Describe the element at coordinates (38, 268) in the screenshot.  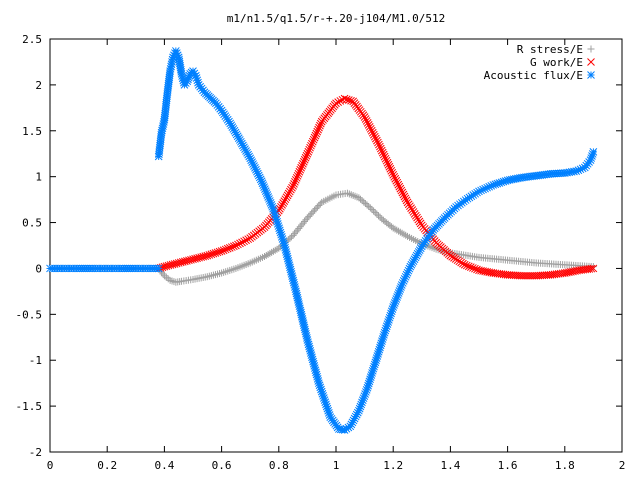
I see `y-tick-label: 0` at that location.